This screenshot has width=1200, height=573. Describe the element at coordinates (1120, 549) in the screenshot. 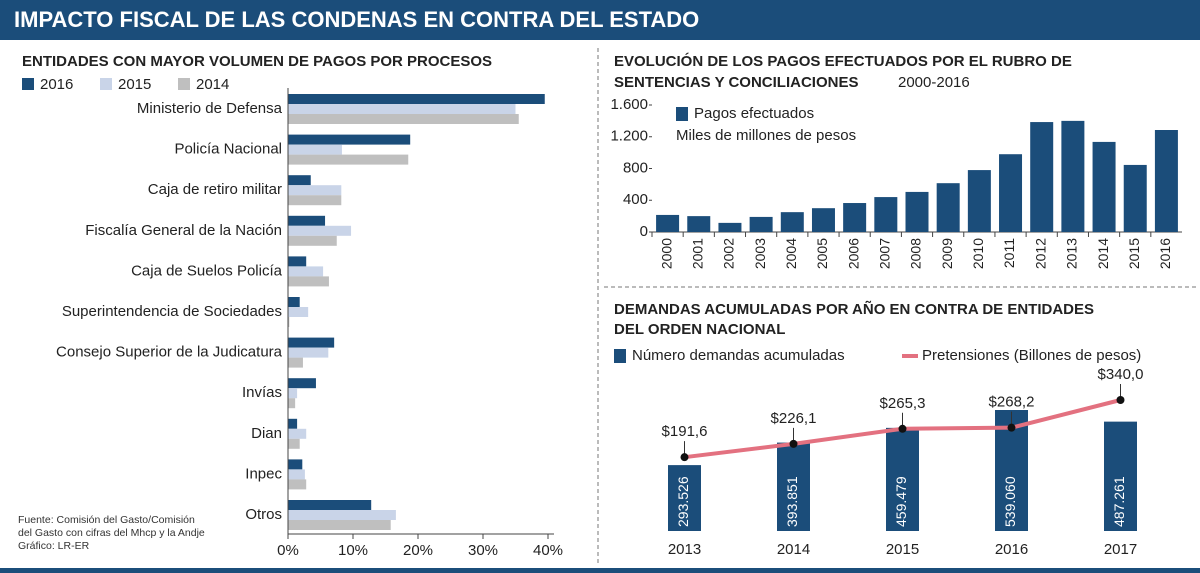

I see `x-tick-label: 2017` at that location.